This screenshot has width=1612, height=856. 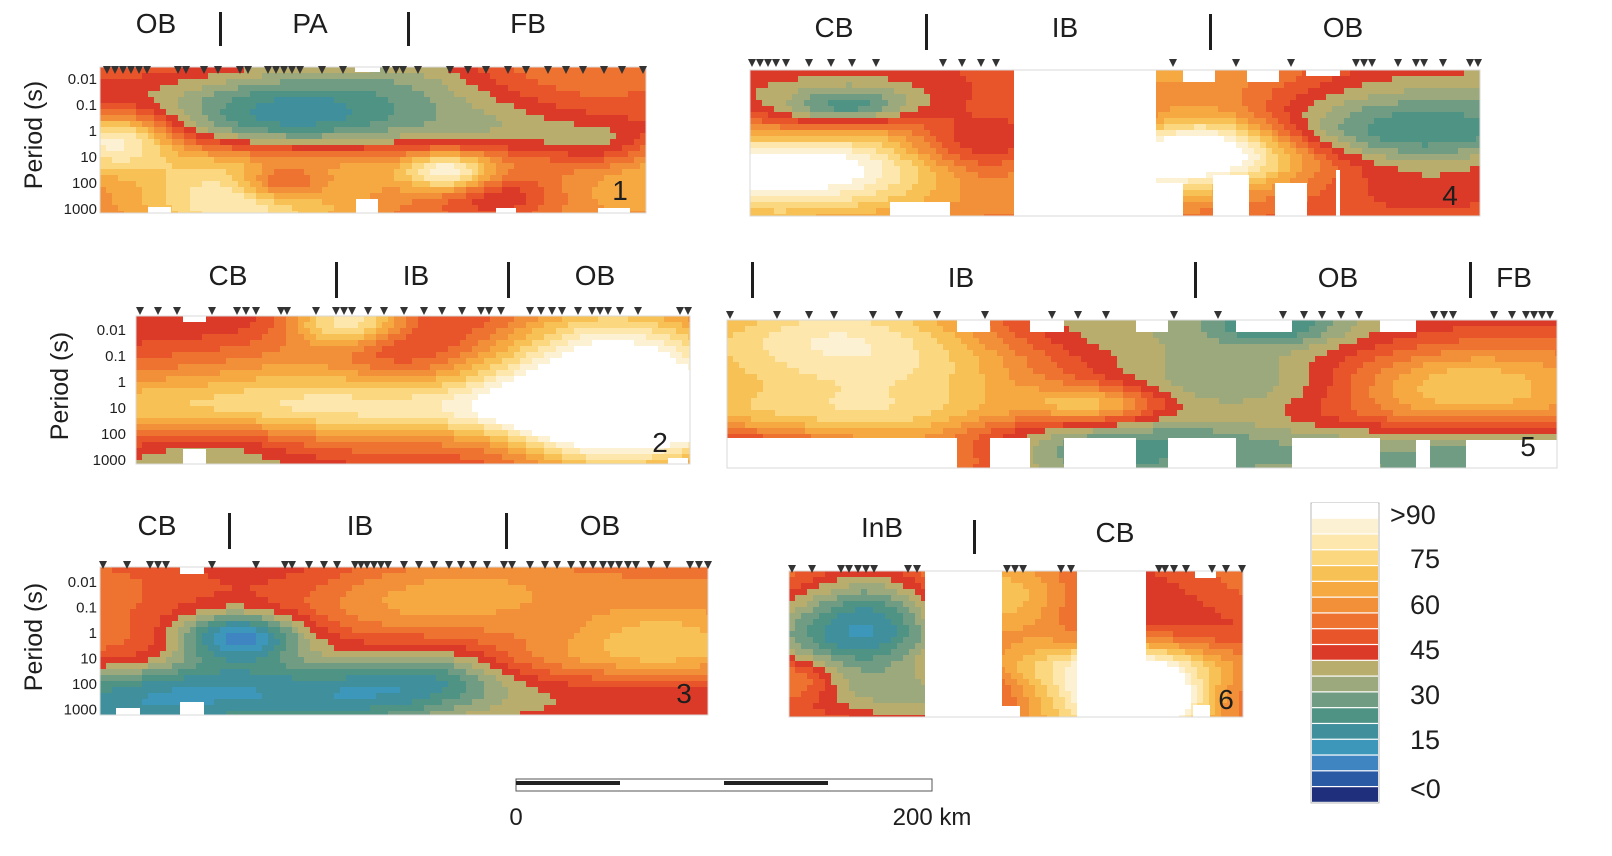 I want to click on panel-1-stations, so click(x=375, y=70).